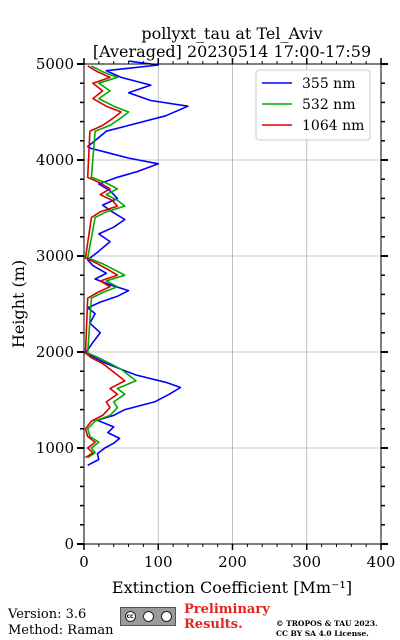 The width and height of the screenshot is (400, 640). I want to click on x-tick-label: 300, so click(306, 562).